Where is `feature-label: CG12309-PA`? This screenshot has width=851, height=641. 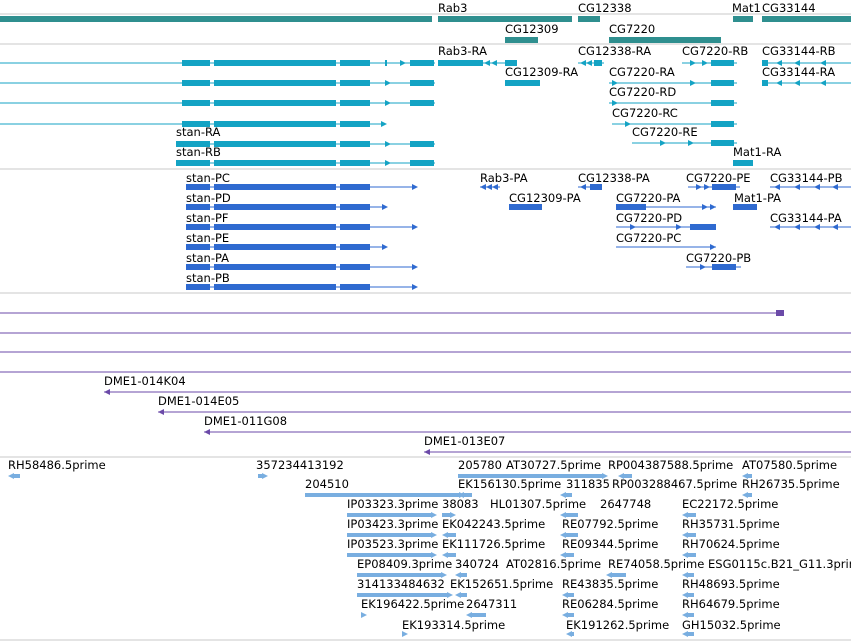
feature-label: CG12309-PA is located at coordinates (545, 198).